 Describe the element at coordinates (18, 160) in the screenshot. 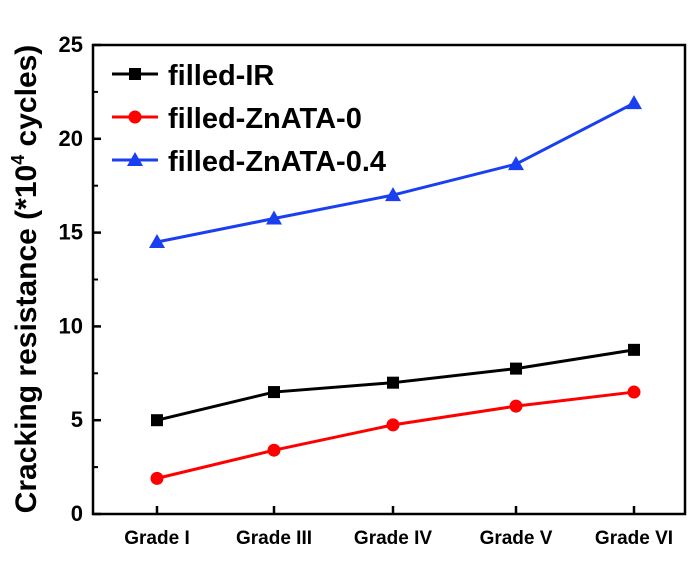

I see `y-axis-title-superscript: 4` at that location.